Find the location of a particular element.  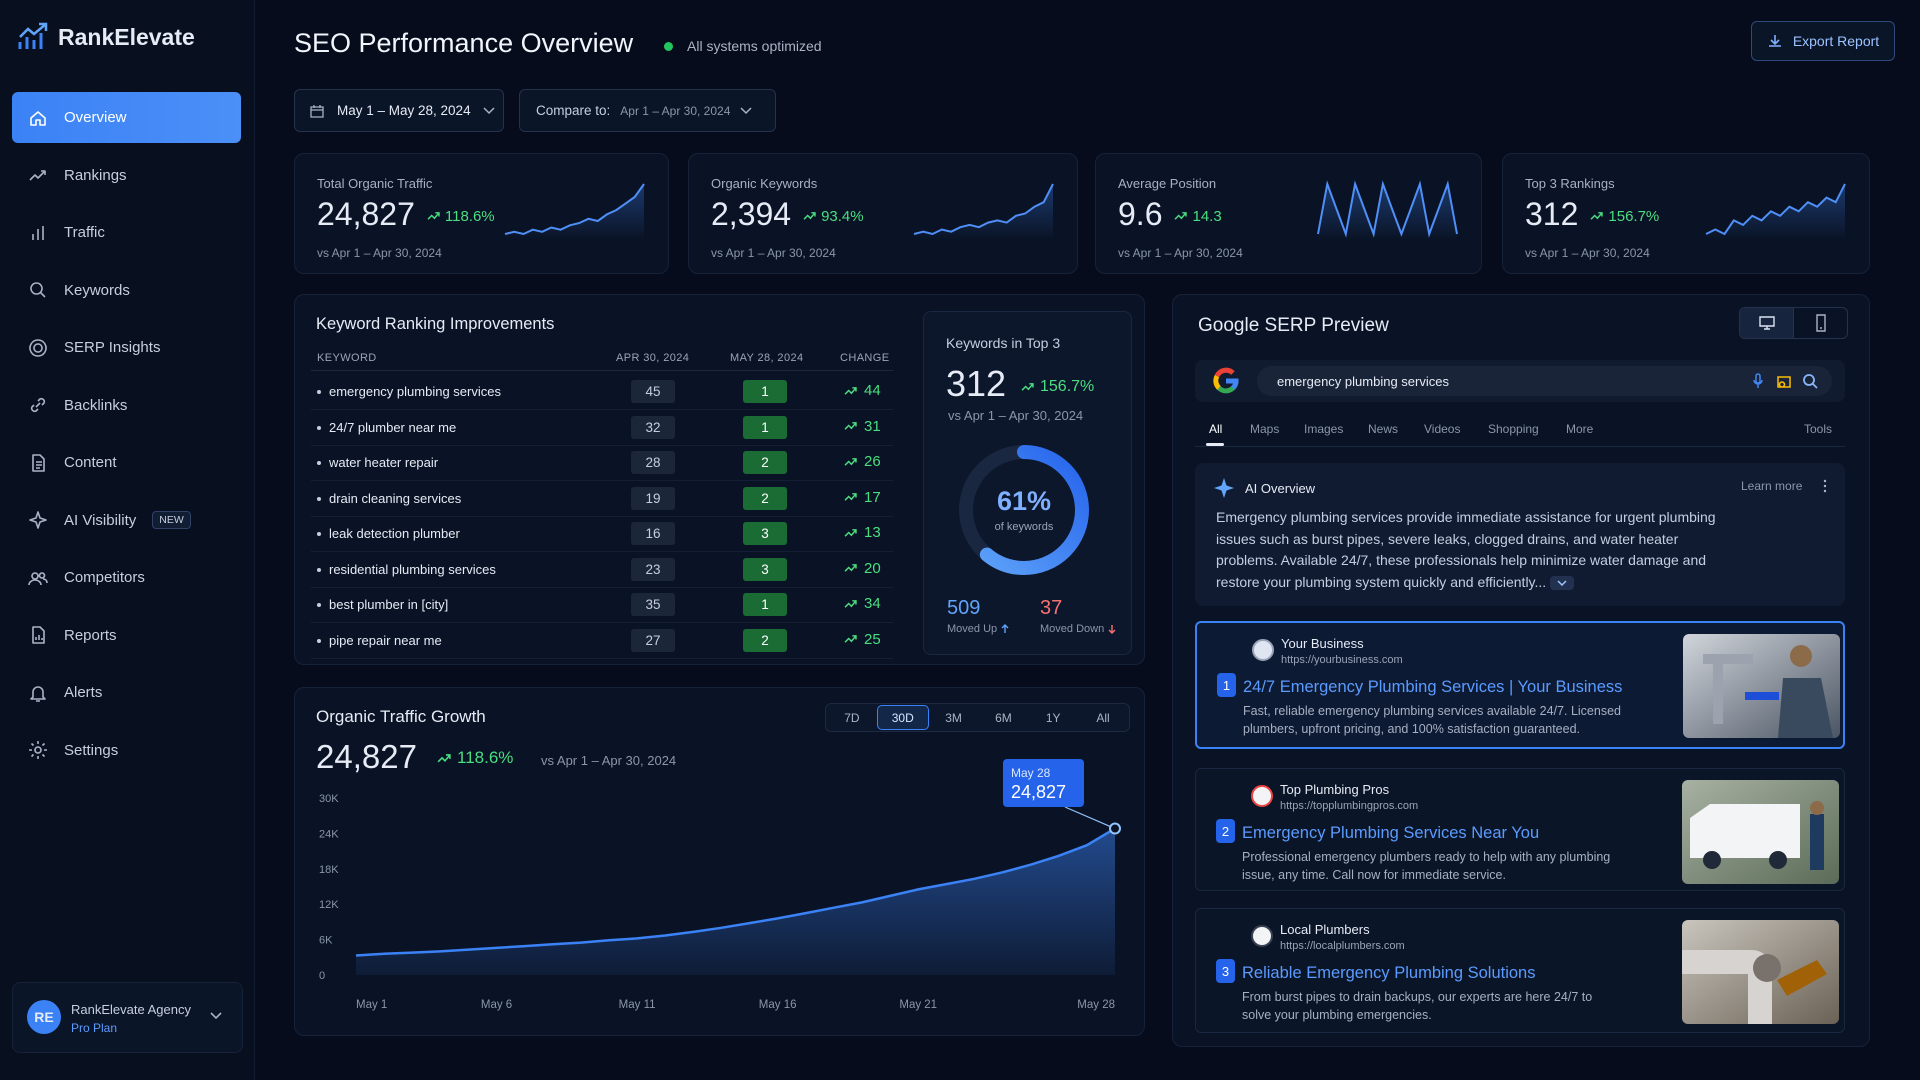

serp-tab: Maps is located at coordinates (1265, 429).